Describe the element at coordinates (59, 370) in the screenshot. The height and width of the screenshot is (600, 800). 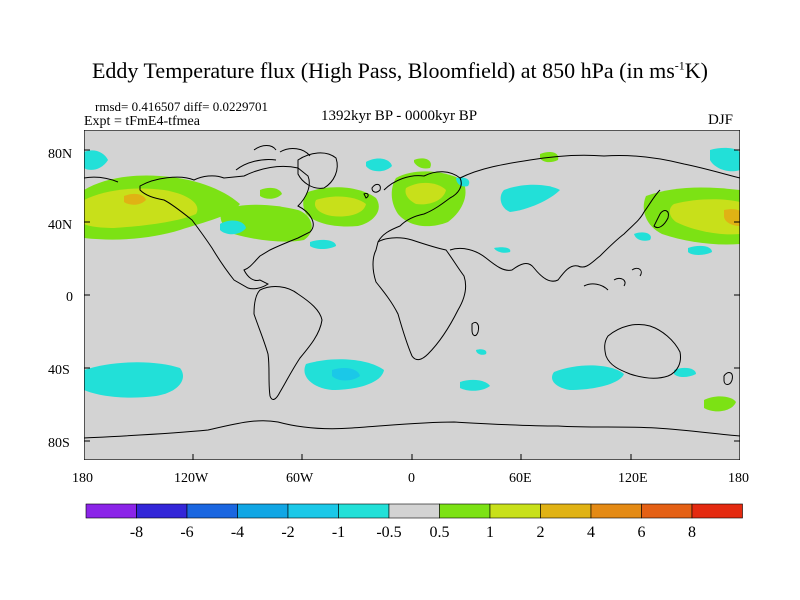
I see `lat-label-40s: 40S` at that location.